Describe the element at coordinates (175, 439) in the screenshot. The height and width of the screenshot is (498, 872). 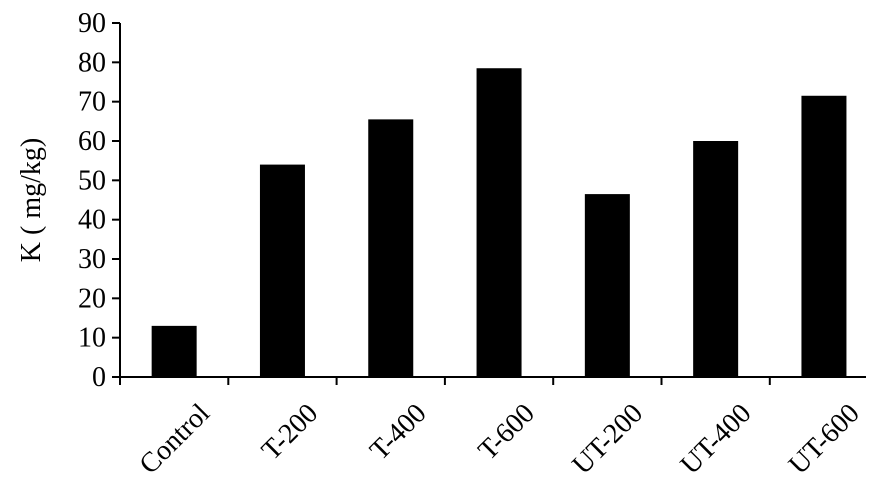
I see `x-tick-label: Control` at that location.